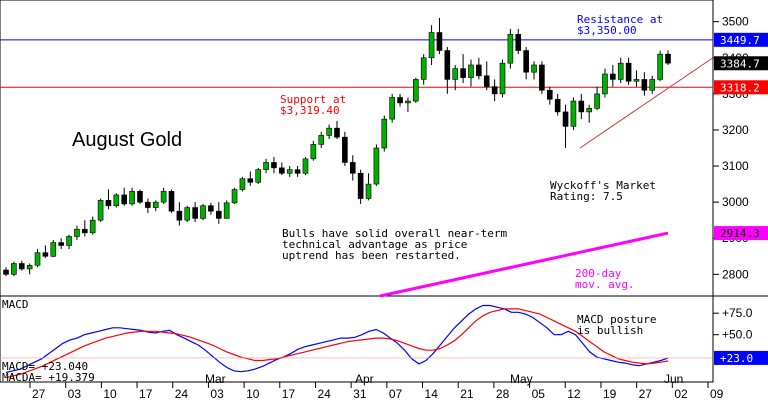  I want to click on price-tick-label: 3000, so click(735, 202).